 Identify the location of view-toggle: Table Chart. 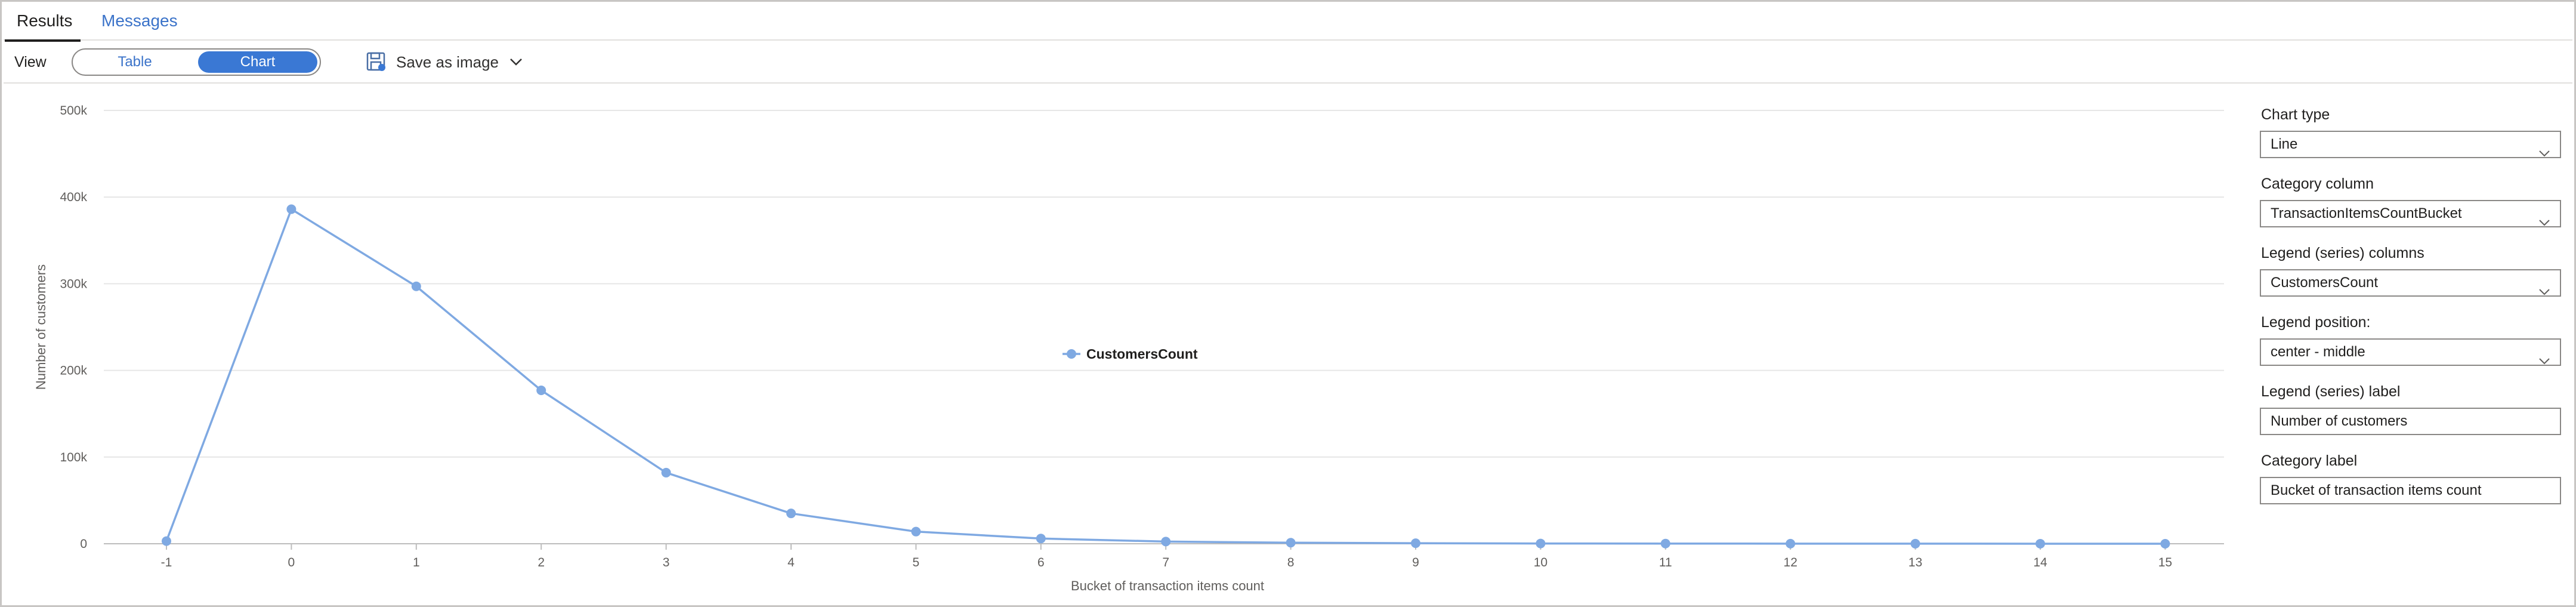
(196, 62).